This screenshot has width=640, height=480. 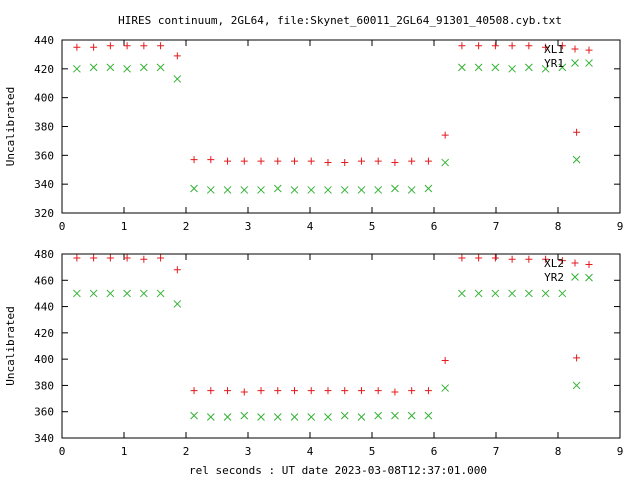 What do you see at coordinates (44, 359) in the screenshot?
I see `y-tick-label: 400` at bounding box center [44, 359].